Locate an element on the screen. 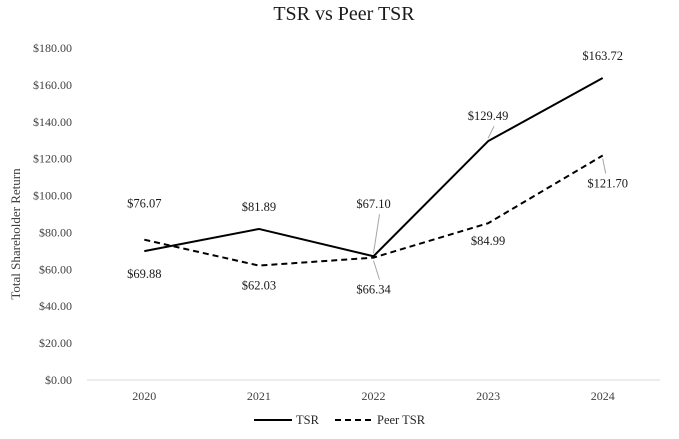 The width and height of the screenshot is (679, 439). x-axis-ticks: 2020 2021 2022 2023 2024 is located at coordinates (373, 396).